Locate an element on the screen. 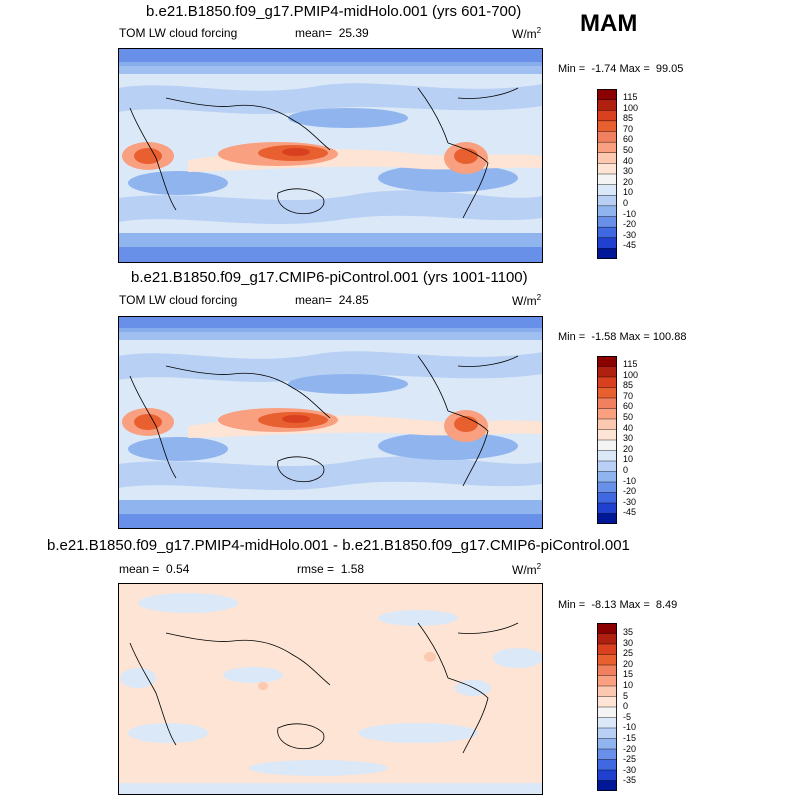  colorbar-tick-label: -25 is located at coordinates (630, 759).